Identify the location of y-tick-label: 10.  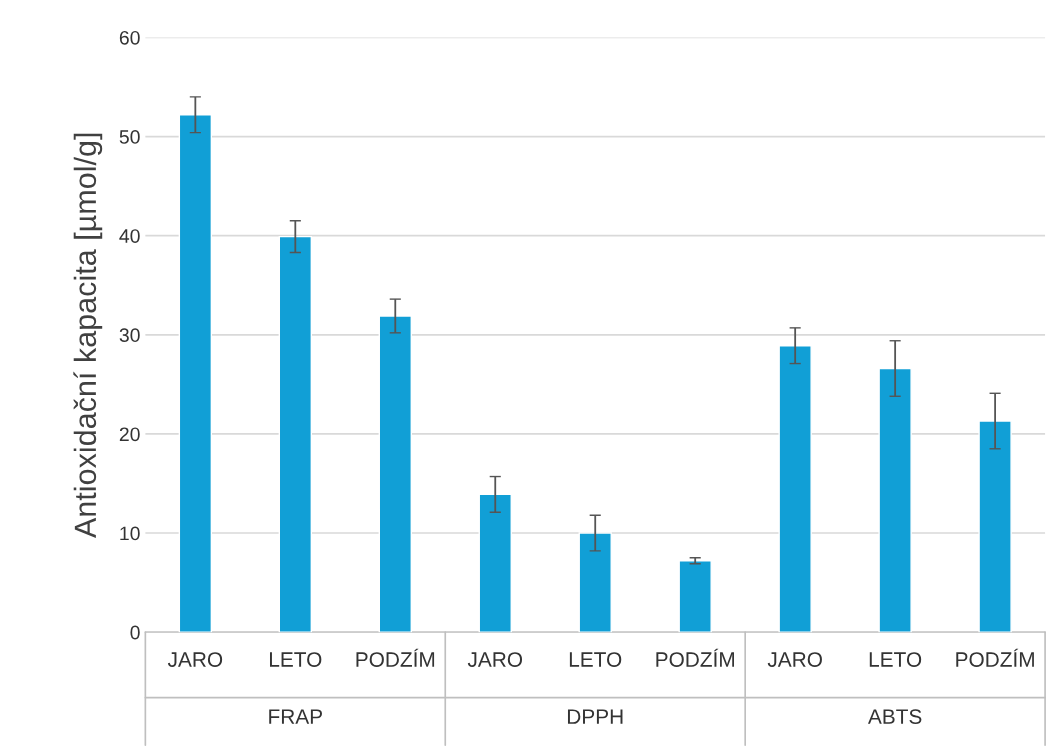
(130, 533).